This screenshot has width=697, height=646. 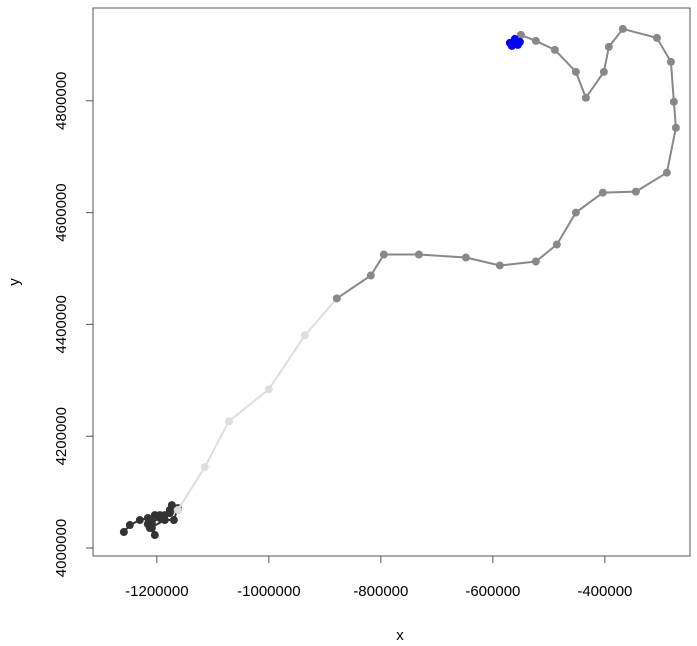 I want to click on y-tick-label: 4800000, so click(x=61, y=101).